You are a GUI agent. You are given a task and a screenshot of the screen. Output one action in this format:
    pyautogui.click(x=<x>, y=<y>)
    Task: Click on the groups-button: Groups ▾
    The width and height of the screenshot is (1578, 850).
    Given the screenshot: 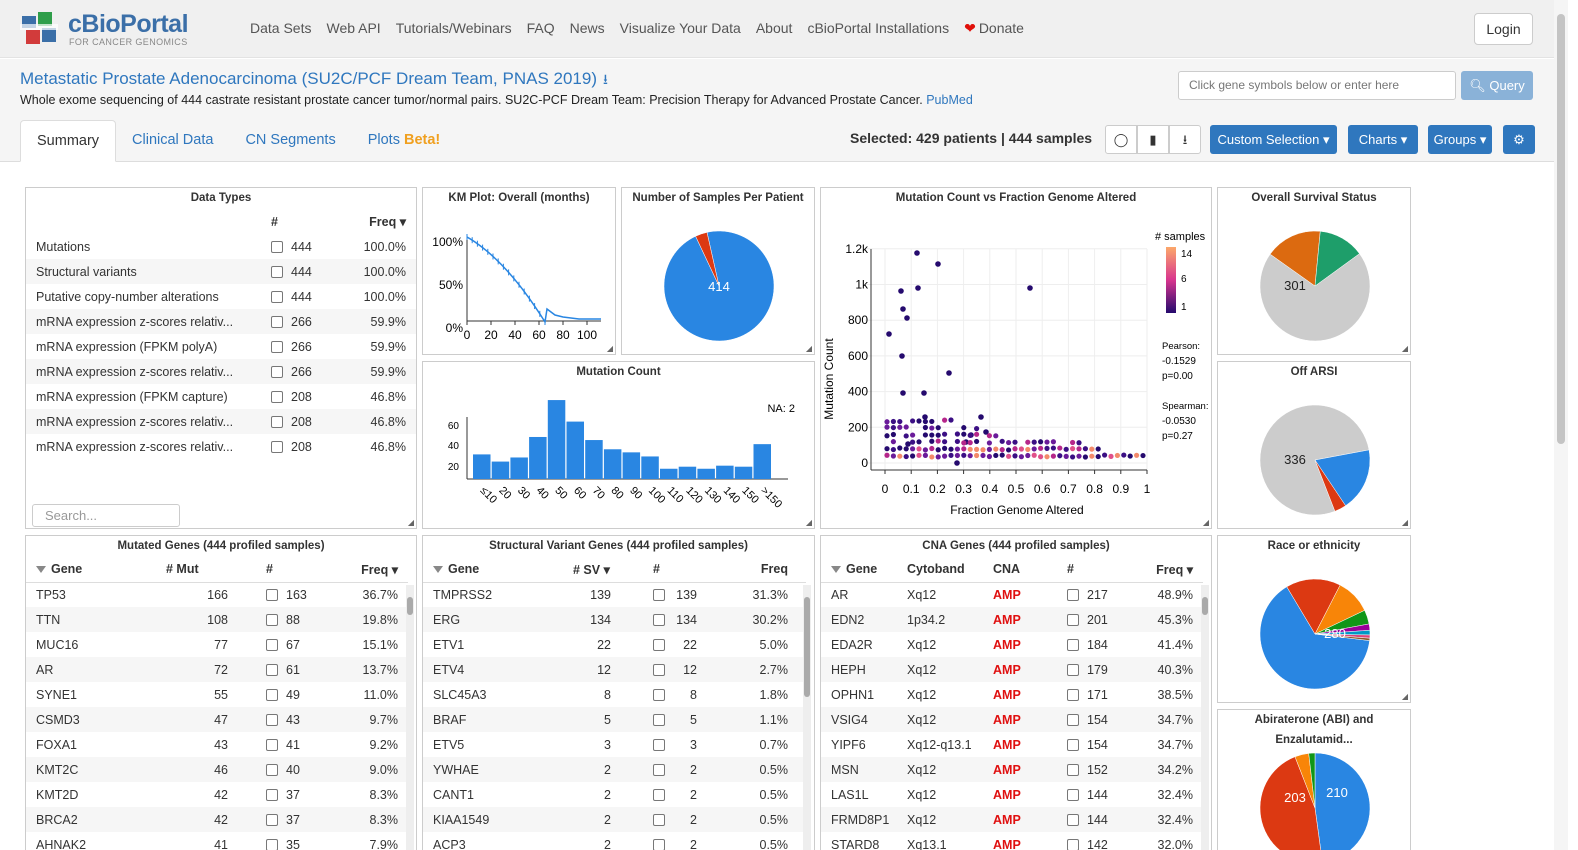 What is the action you would take?
    pyautogui.click(x=1460, y=139)
    